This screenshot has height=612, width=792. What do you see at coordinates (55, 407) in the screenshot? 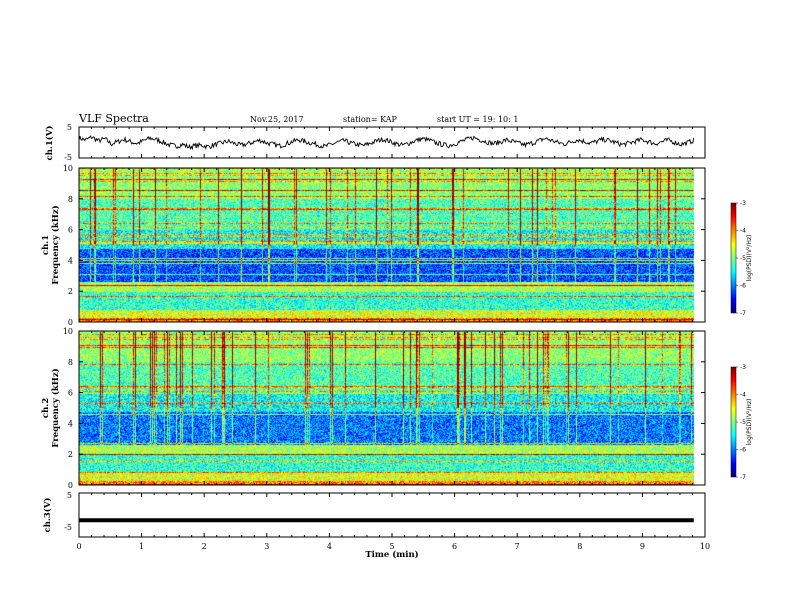
I see `ch2-frequency-label: Frequency (kHz)` at bounding box center [55, 407].